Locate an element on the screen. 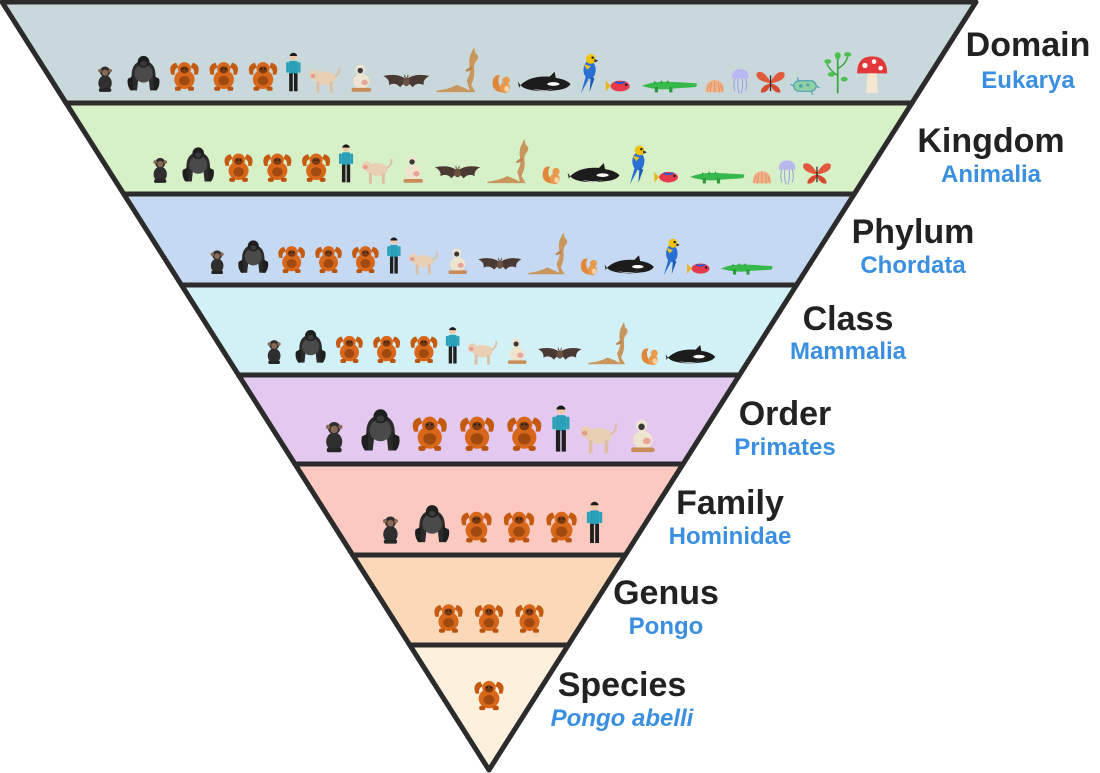 This screenshot has width=1100, height=773. taxon-label-genus: Pongo is located at coordinates (666, 626).